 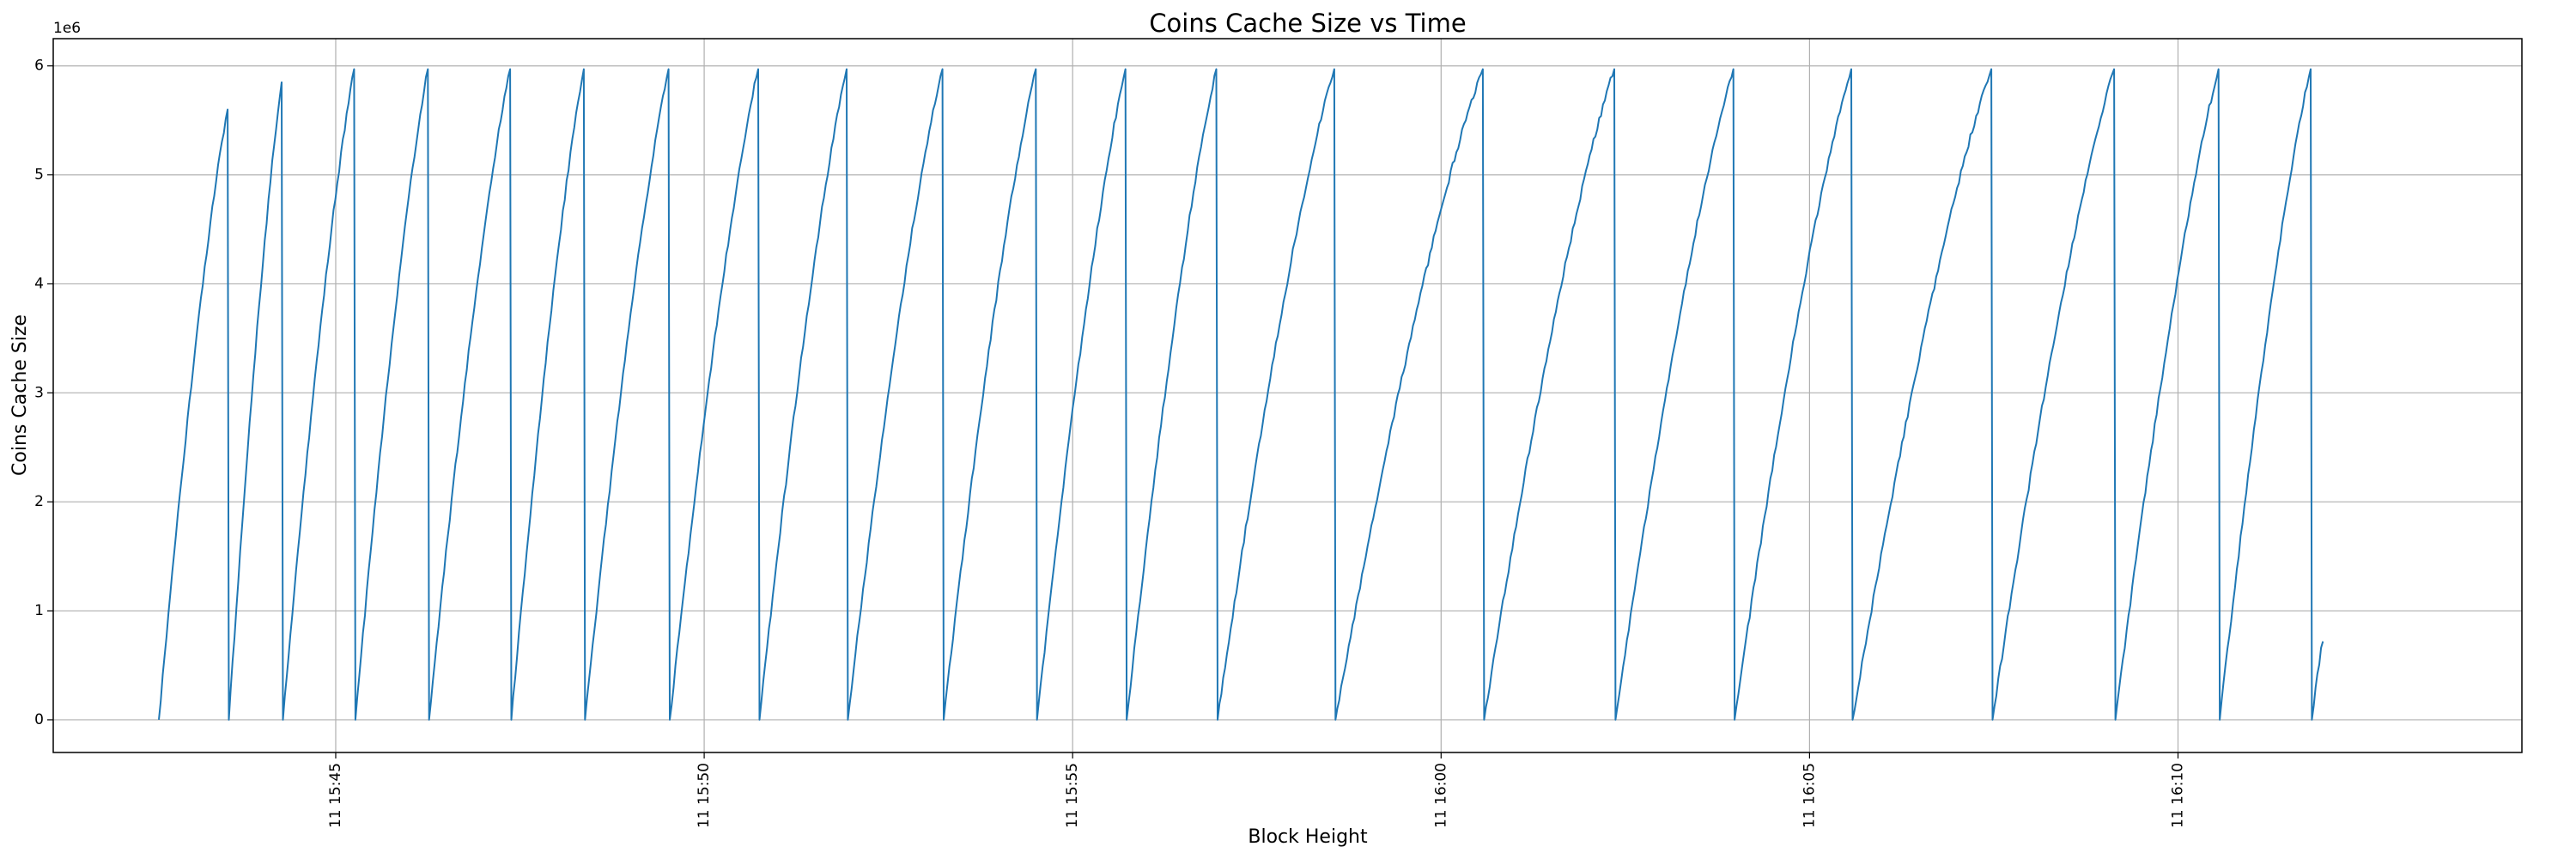 What do you see at coordinates (39, 501) in the screenshot?
I see `y-tick-label: 2` at bounding box center [39, 501].